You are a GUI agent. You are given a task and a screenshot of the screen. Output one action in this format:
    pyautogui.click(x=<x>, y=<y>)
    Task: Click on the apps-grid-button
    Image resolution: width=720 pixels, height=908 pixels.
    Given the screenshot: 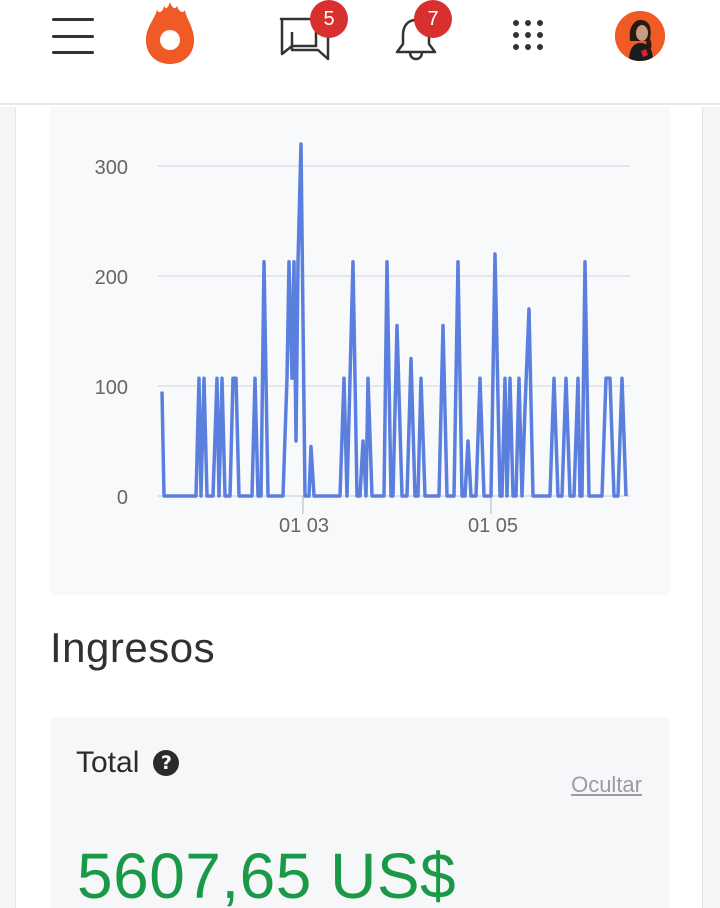 What is the action you would take?
    pyautogui.click(x=528, y=35)
    